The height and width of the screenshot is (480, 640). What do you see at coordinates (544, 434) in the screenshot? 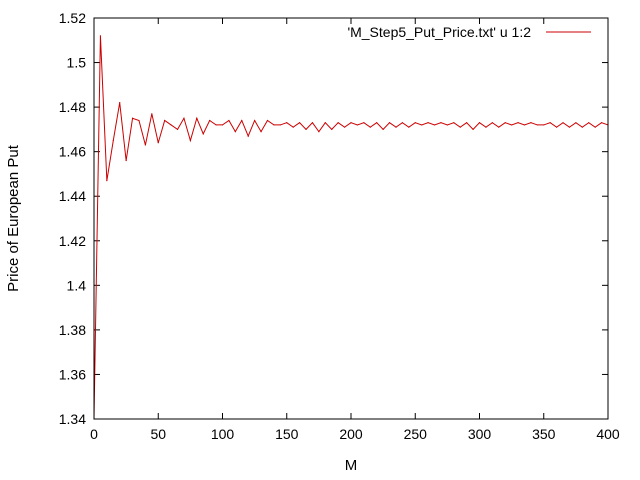
I see `x-tick-label: 350` at bounding box center [544, 434].